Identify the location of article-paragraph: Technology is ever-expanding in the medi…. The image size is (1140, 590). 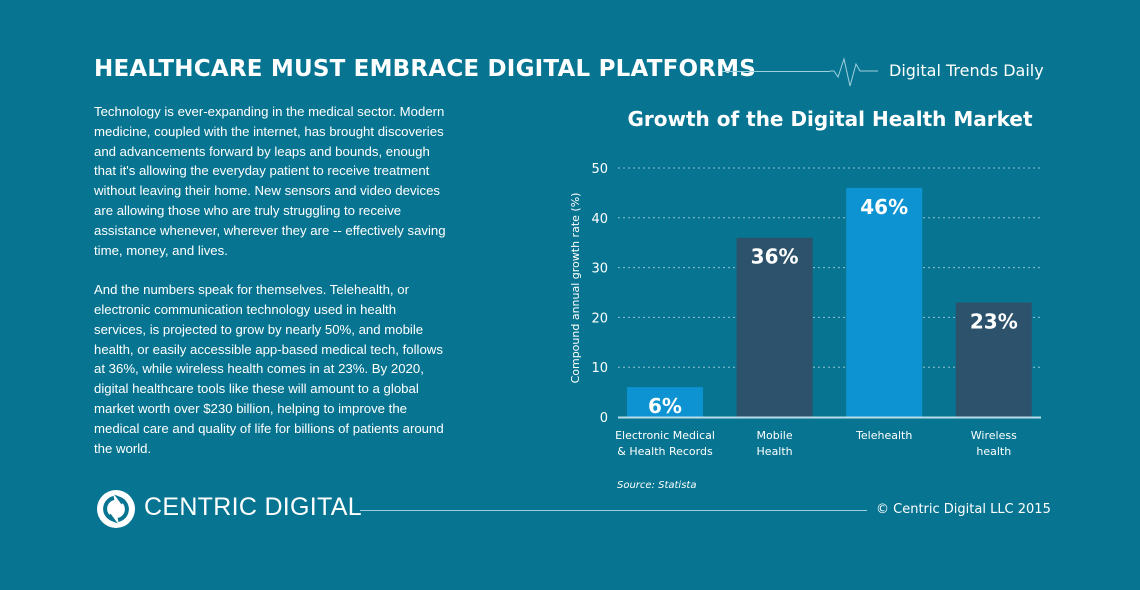
(270, 181).